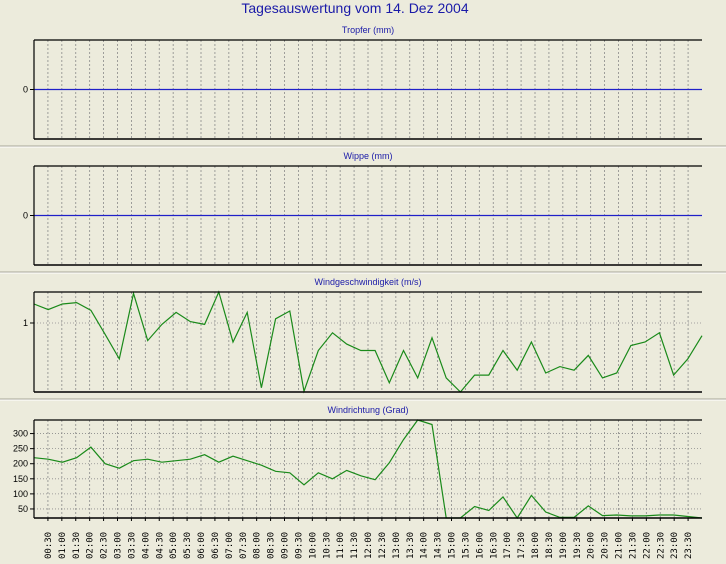 This screenshot has height=564, width=726. I want to click on x-tick-label: 16:00, so click(480, 545).